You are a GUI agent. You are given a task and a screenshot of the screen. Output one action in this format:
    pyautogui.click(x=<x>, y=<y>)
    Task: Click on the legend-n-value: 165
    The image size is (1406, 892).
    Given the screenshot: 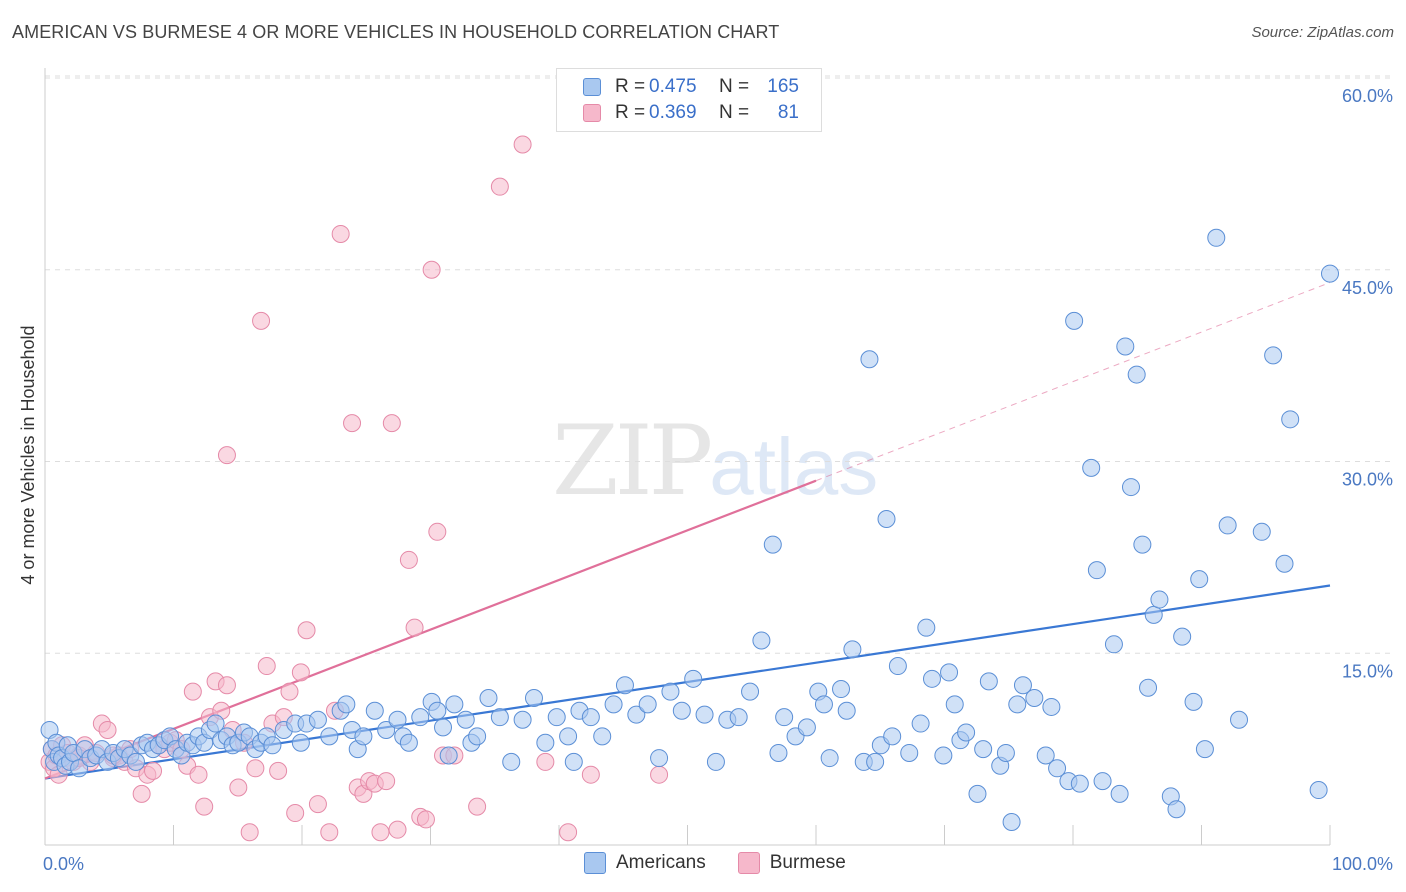 What is the action you would take?
    pyautogui.click(x=783, y=86)
    